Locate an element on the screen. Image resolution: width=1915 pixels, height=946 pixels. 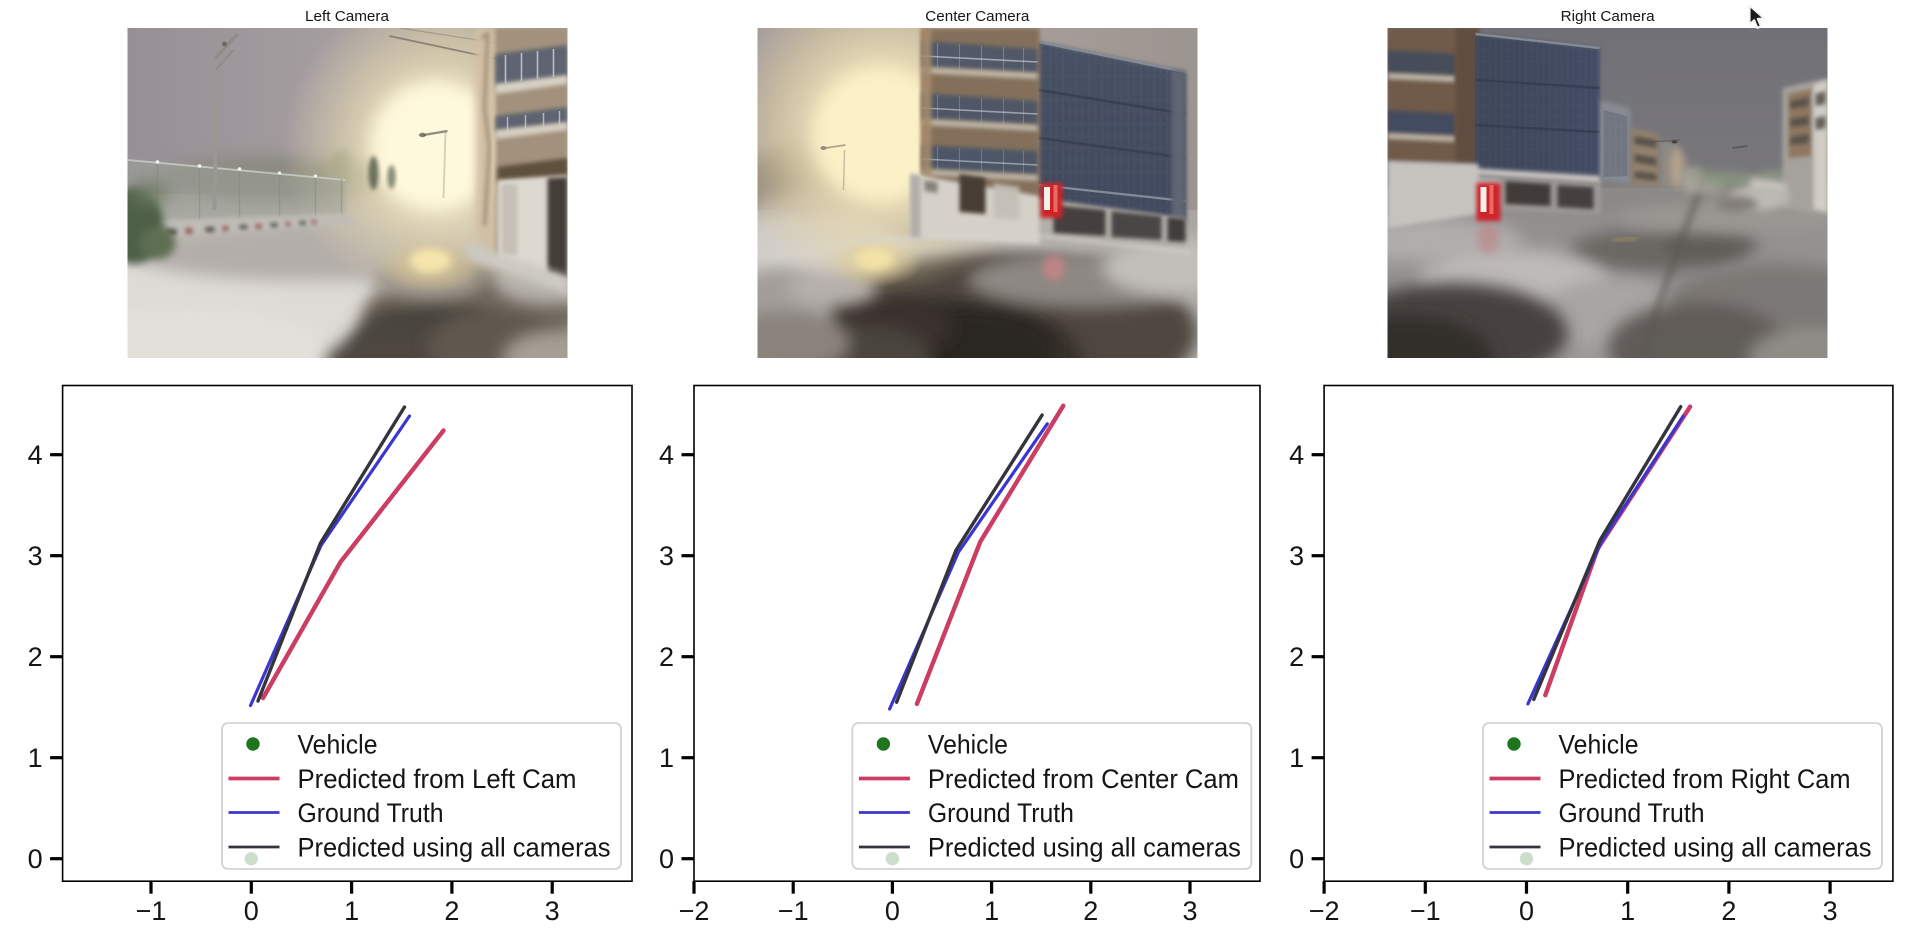
svg-text: Center Camera is located at coordinates (977, 16).